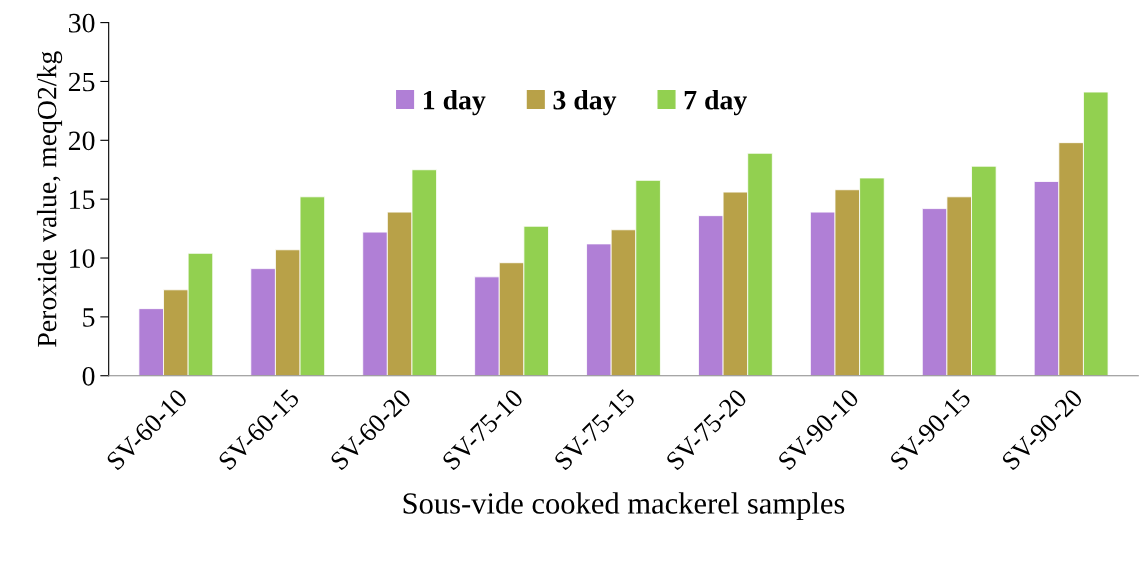 Image resolution: width=1144 pixels, height=565 pixels. What do you see at coordinates (82, 23) in the screenshot?
I see `y-tick-label: 30` at bounding box center [82, 23].